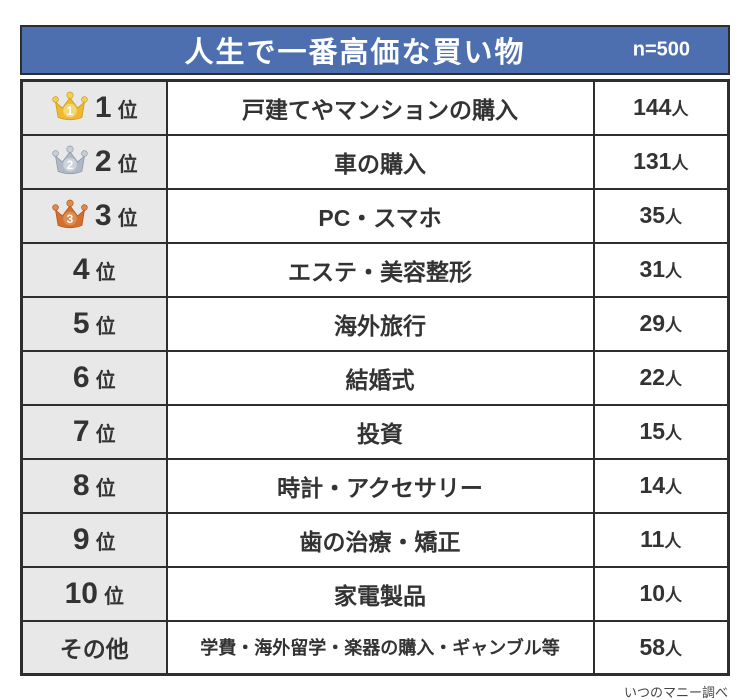 Image resolution: width=750 pixels, height=700 pixels. I want to click on count-cell: 11人, so click(661, 539).